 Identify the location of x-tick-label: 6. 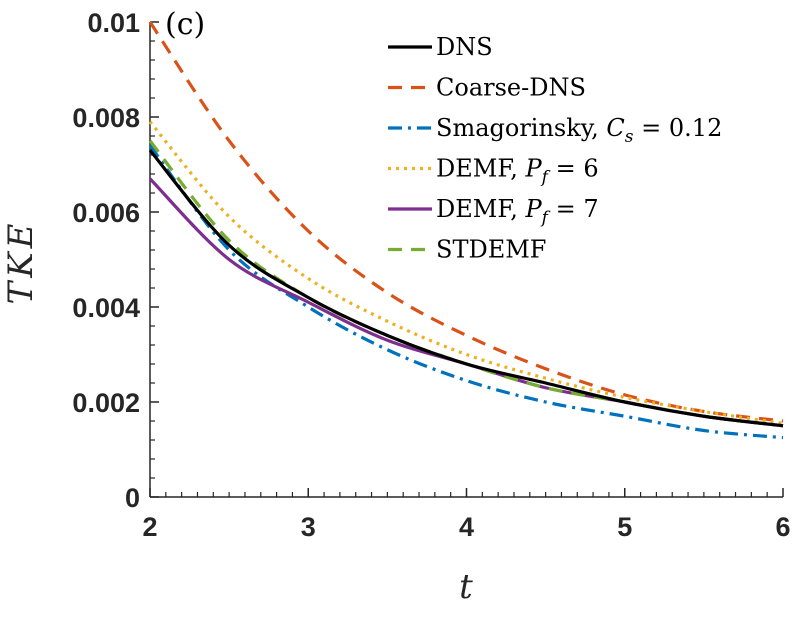
(782, 527).